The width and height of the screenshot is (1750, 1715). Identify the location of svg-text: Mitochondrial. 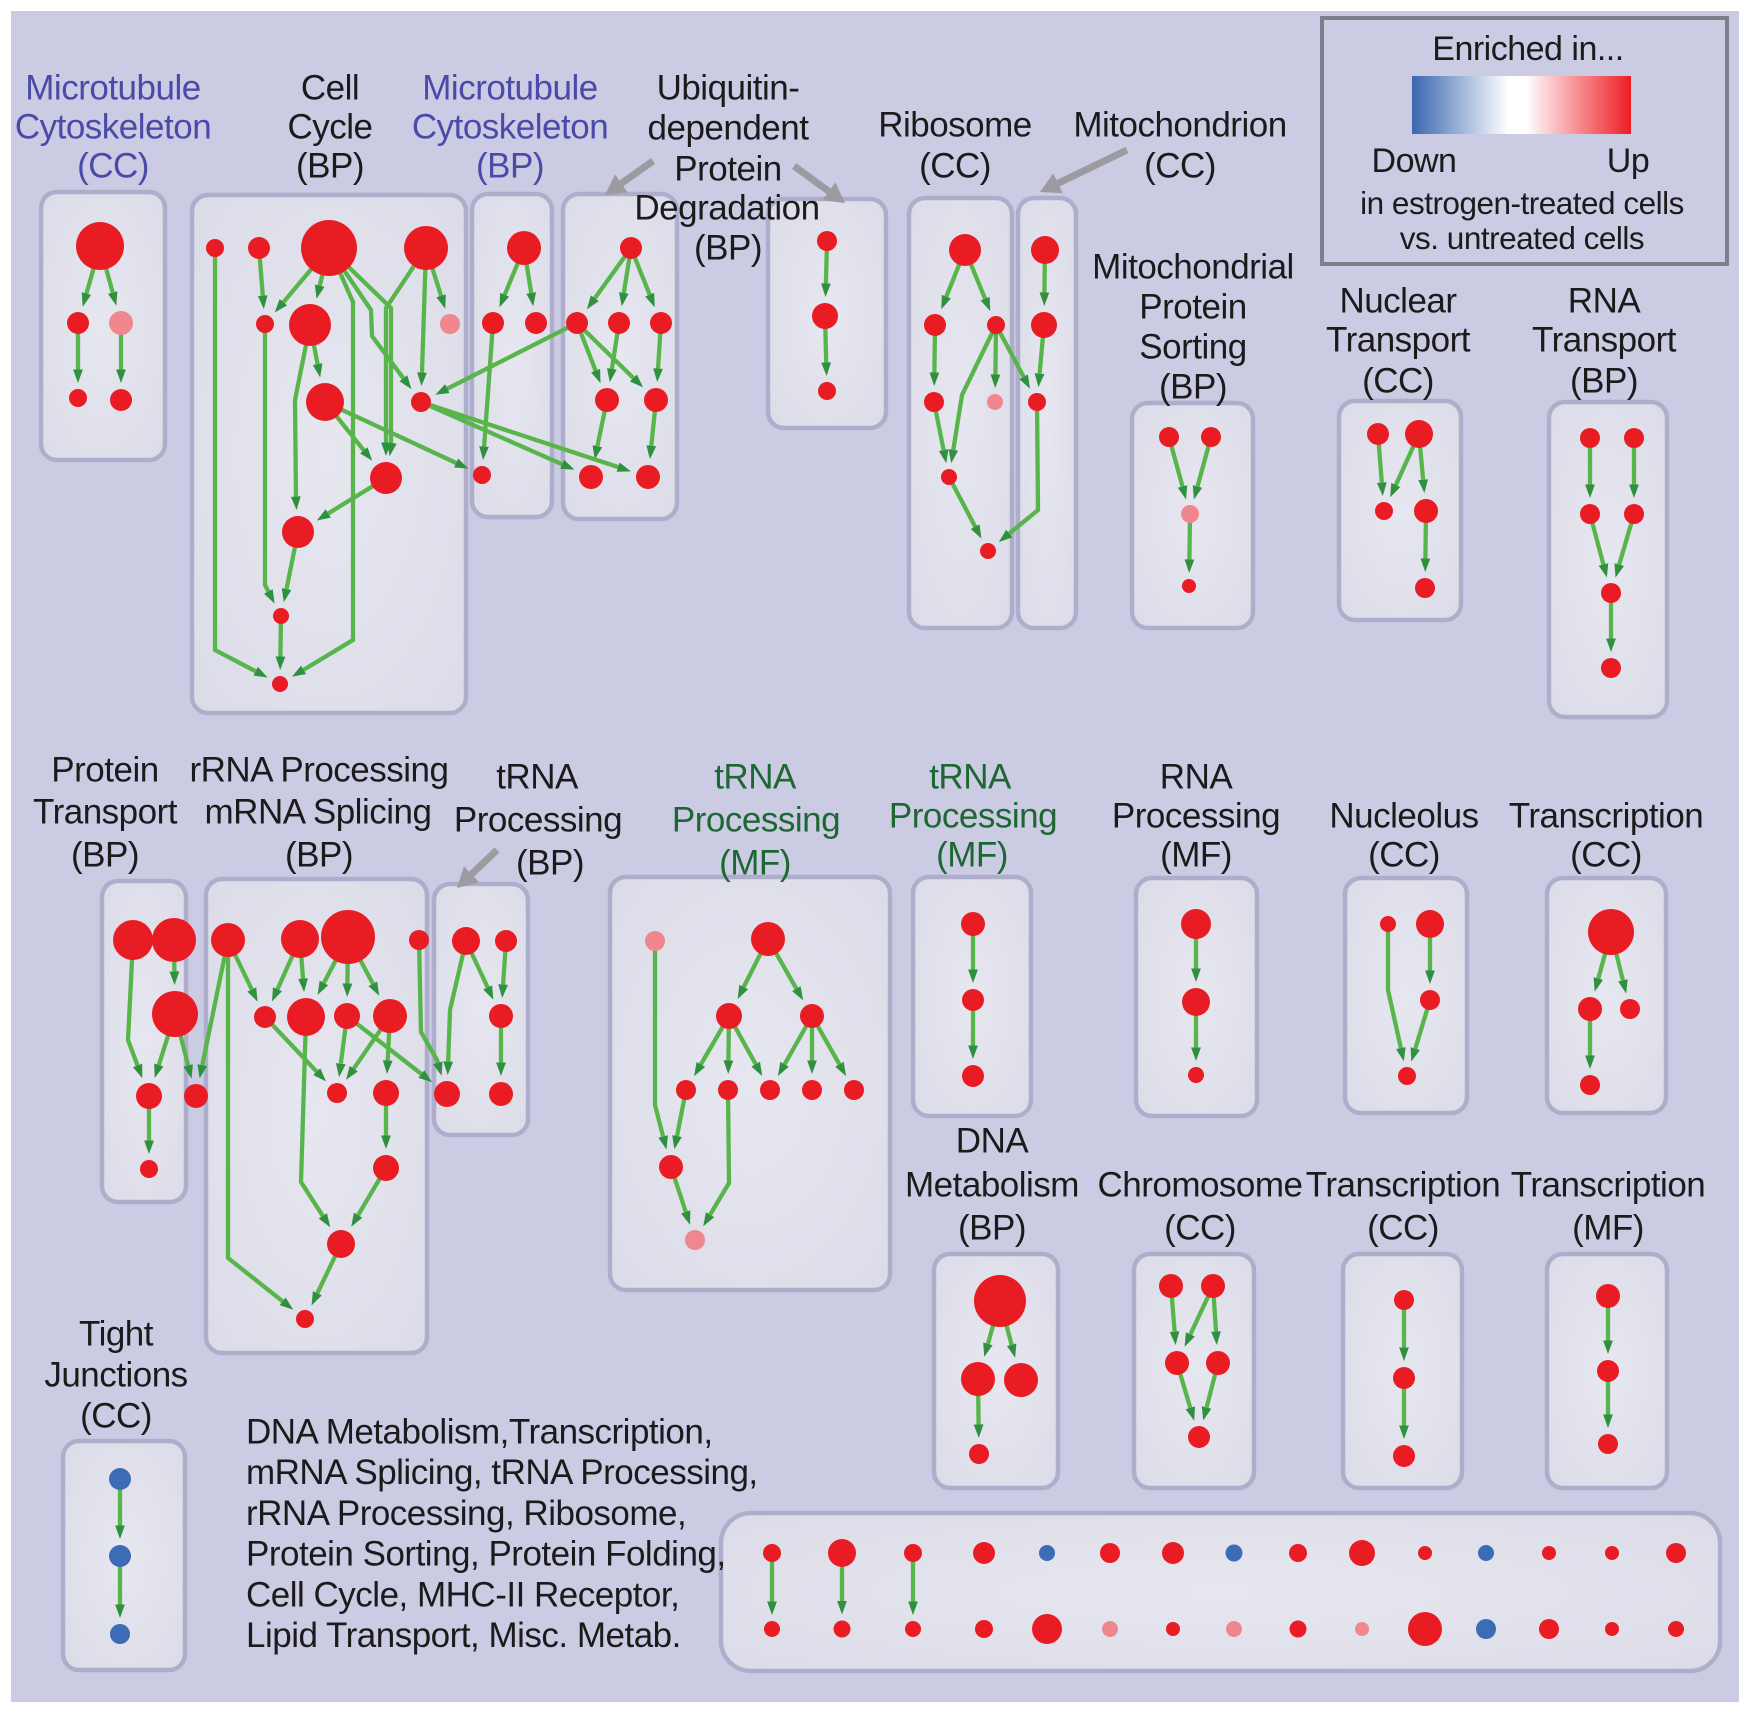
(1193, 267).